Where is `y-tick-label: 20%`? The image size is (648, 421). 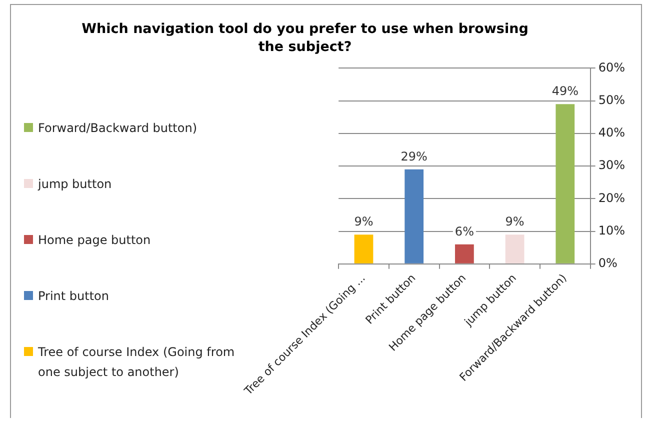
y-tick-label: 20% is located at coordinates (611, 197).